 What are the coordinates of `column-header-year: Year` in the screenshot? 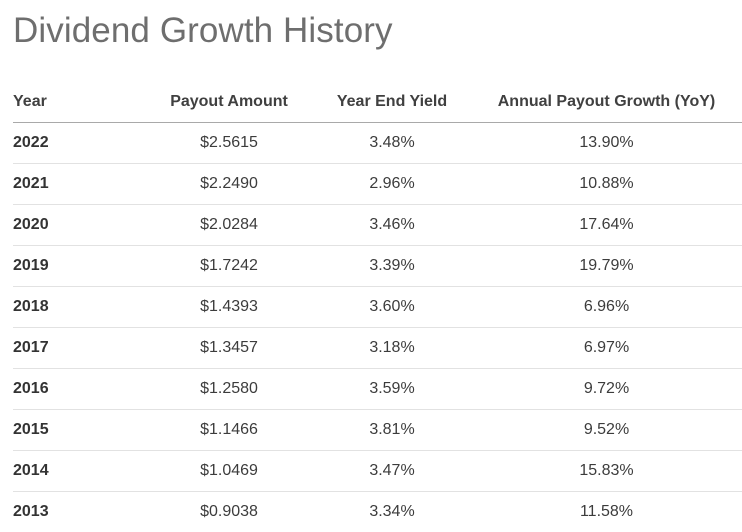 It's located at (79, 102).